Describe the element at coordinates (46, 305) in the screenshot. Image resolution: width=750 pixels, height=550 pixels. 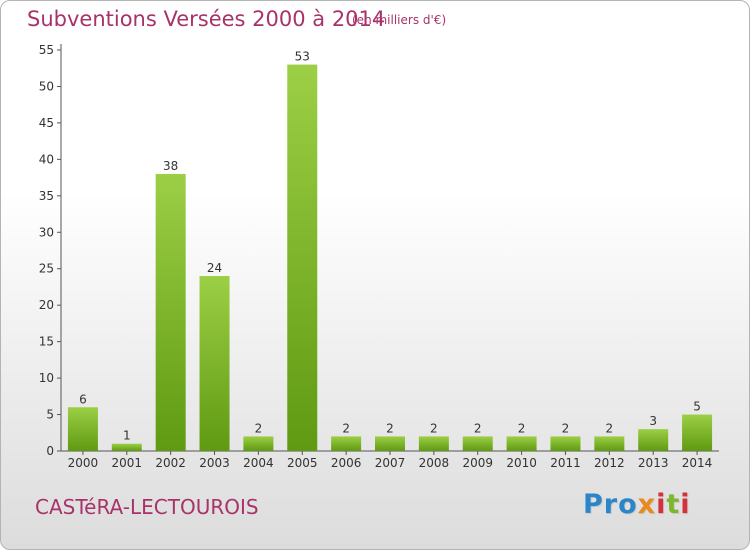
I see `y-tick-label: 20` at that location.